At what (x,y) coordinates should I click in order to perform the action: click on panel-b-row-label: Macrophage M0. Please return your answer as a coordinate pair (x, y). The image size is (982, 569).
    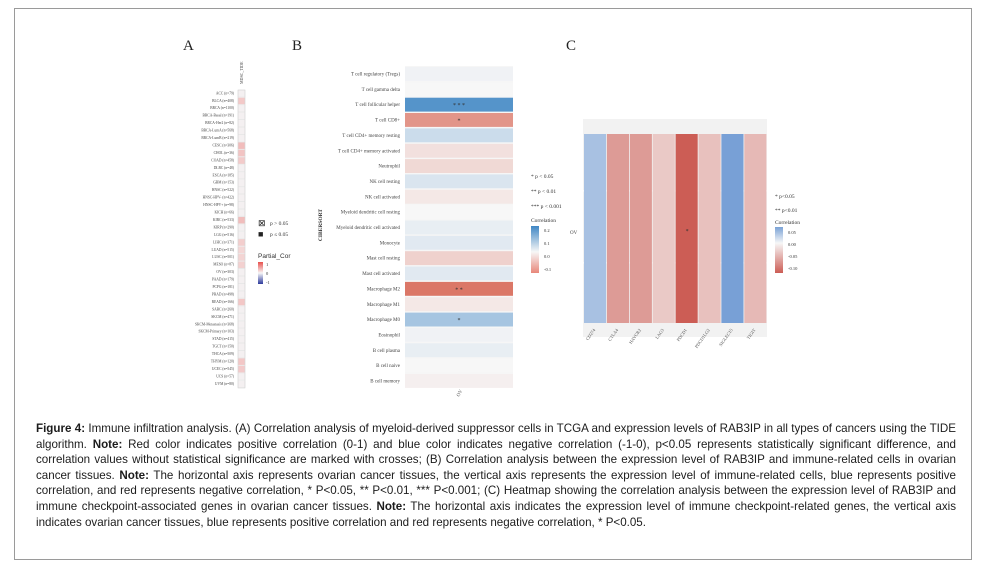
    Looking at the image, I should click on (384, 320).